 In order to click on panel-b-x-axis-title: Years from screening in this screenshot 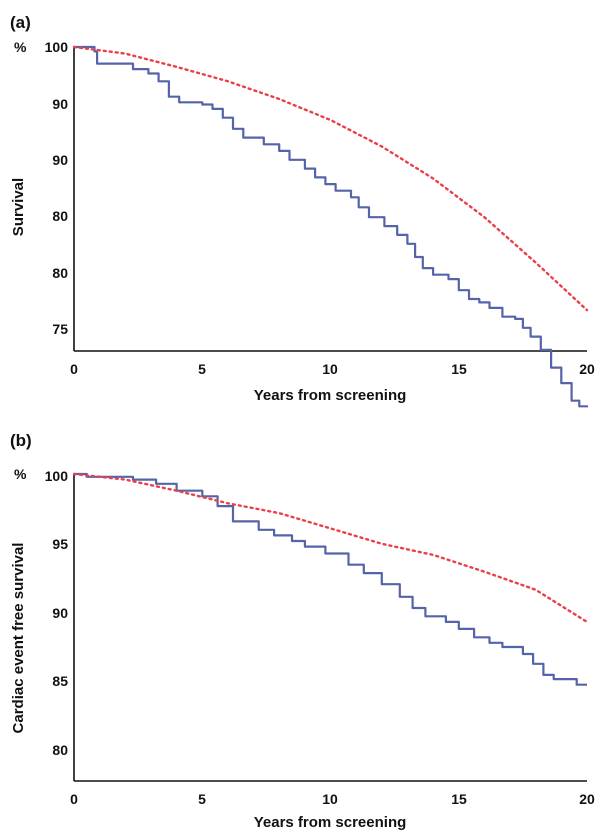, I will do `click(330, 822)`.